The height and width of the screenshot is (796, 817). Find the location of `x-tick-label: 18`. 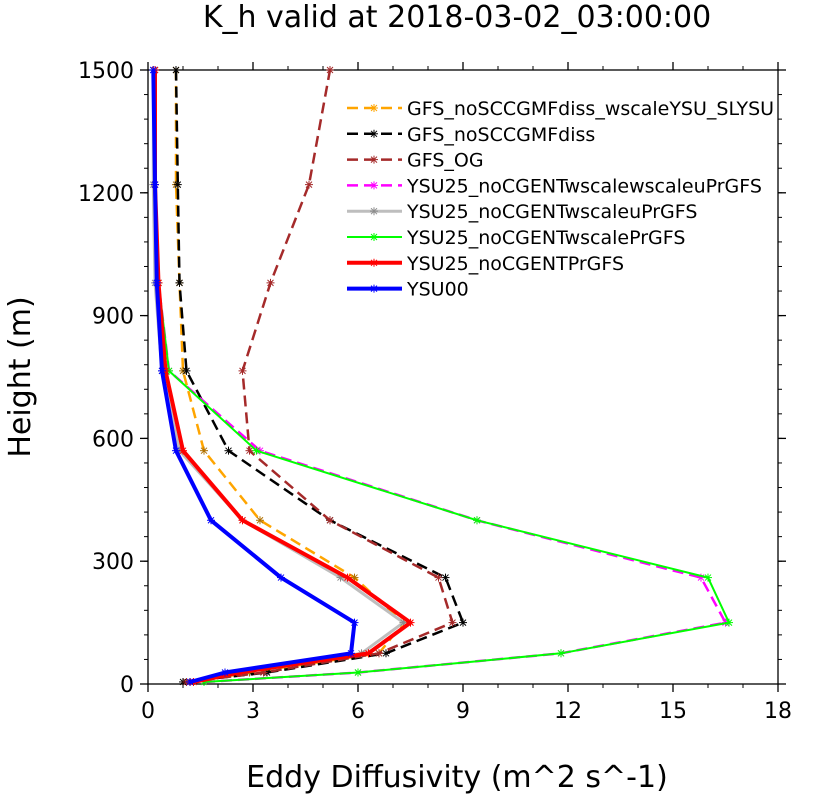

x-tick-label: 18 is located at coordinates (778, 711).